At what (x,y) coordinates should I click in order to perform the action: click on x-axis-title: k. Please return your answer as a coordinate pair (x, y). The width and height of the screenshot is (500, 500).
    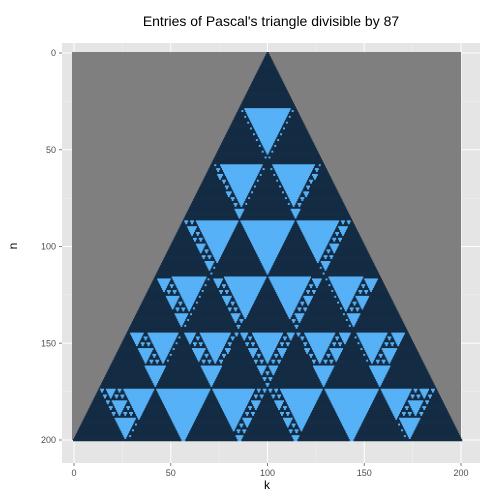
    Looking at the image, I should click on (267, 485).